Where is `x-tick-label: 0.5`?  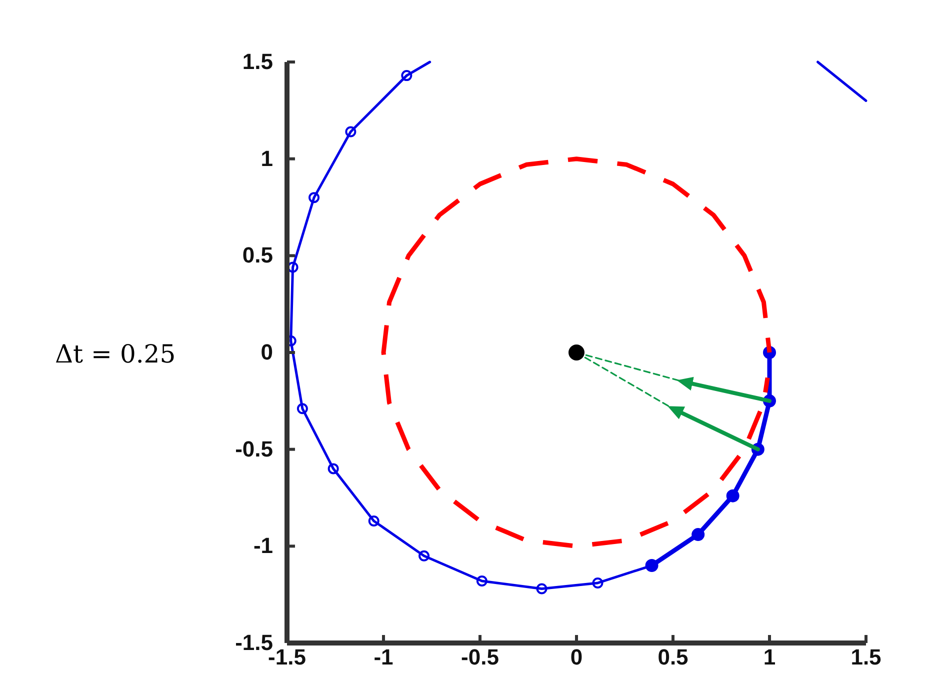 x-tick-label: 0.5 is located at coordinates (673, 657).